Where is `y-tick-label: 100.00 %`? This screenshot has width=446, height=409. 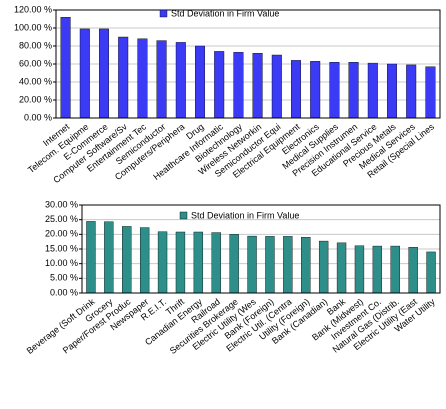
y-tick-label: 100.00 % is located at coordinates (33, 27).